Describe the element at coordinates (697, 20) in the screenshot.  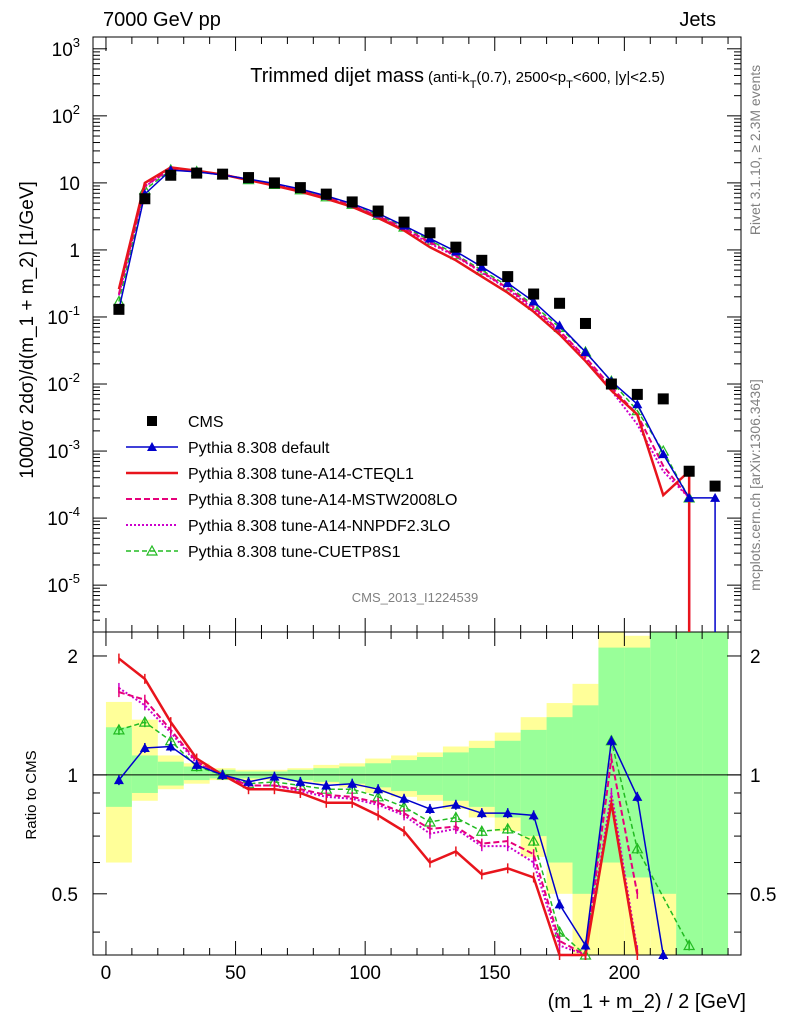
I see `header-right: Jets` at that location.